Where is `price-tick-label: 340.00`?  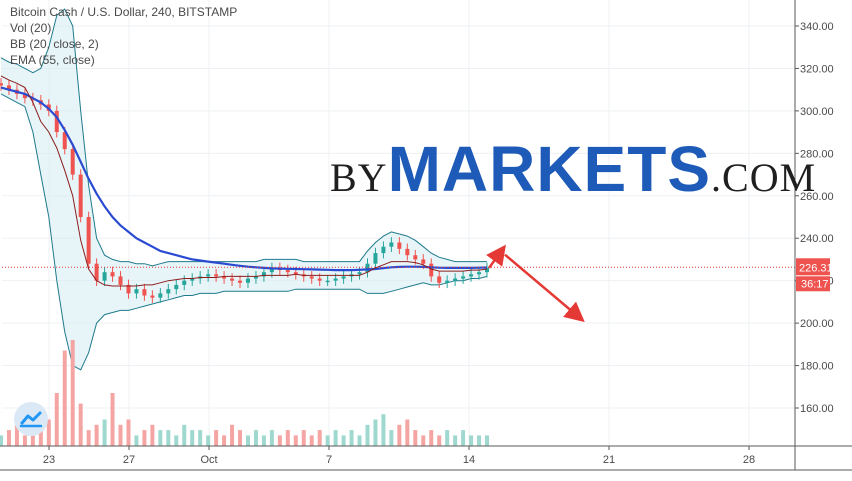 price-tick-label: 340.00 is located at coordinates (817, 27).